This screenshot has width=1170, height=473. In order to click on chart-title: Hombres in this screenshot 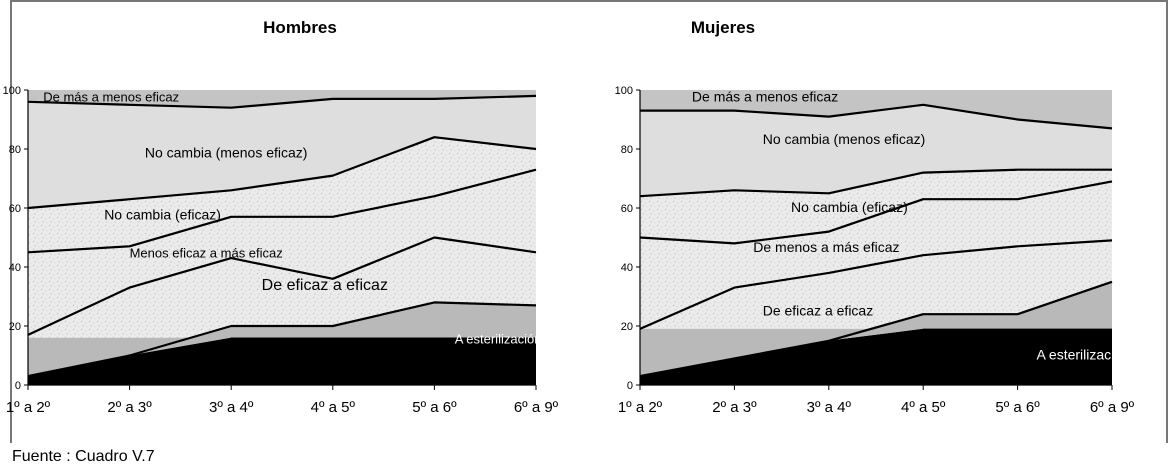, I will do `click(300, 27)`.